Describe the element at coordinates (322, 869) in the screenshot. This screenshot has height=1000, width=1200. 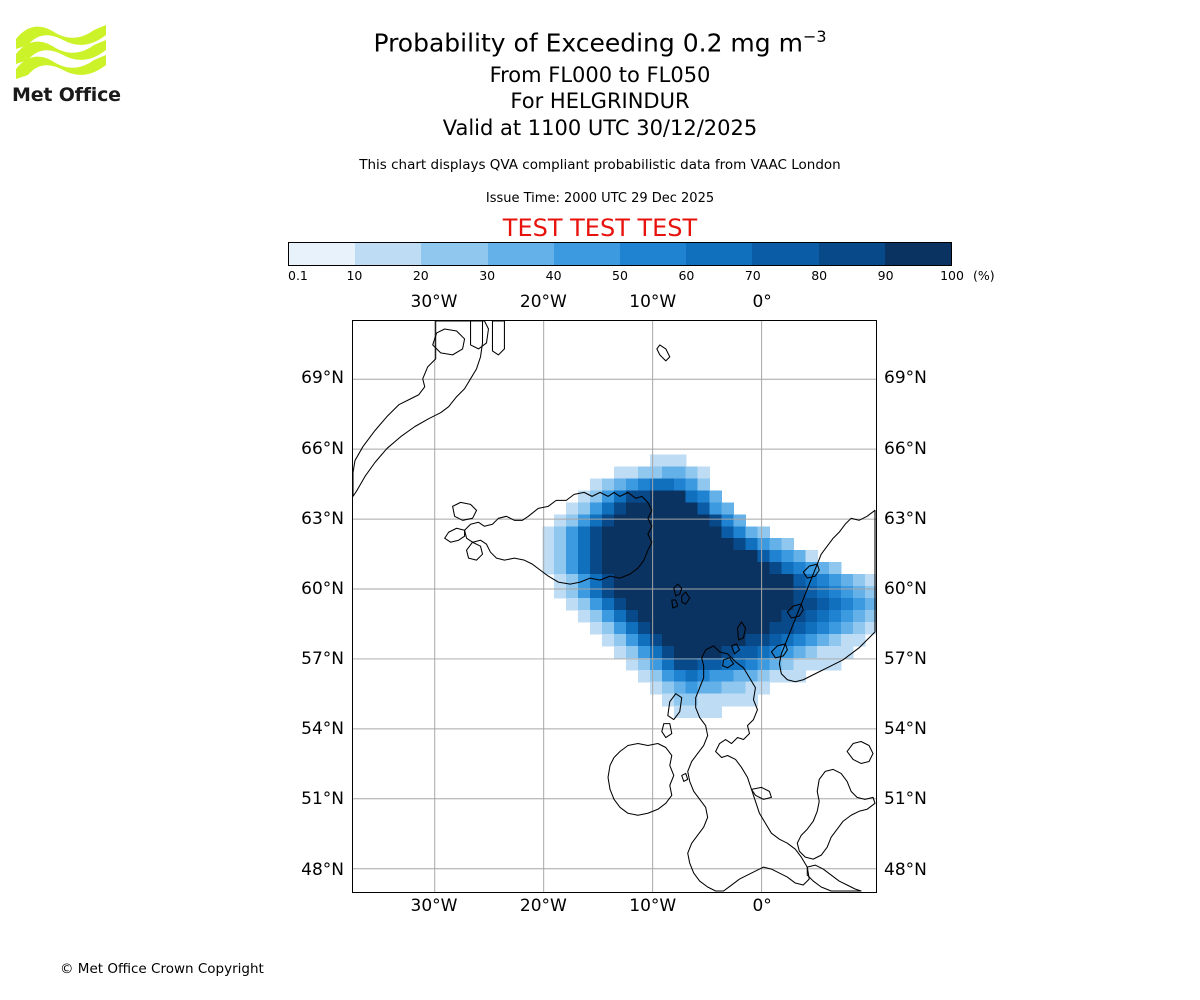
I see `lat-label-left: 48°N` at that location.